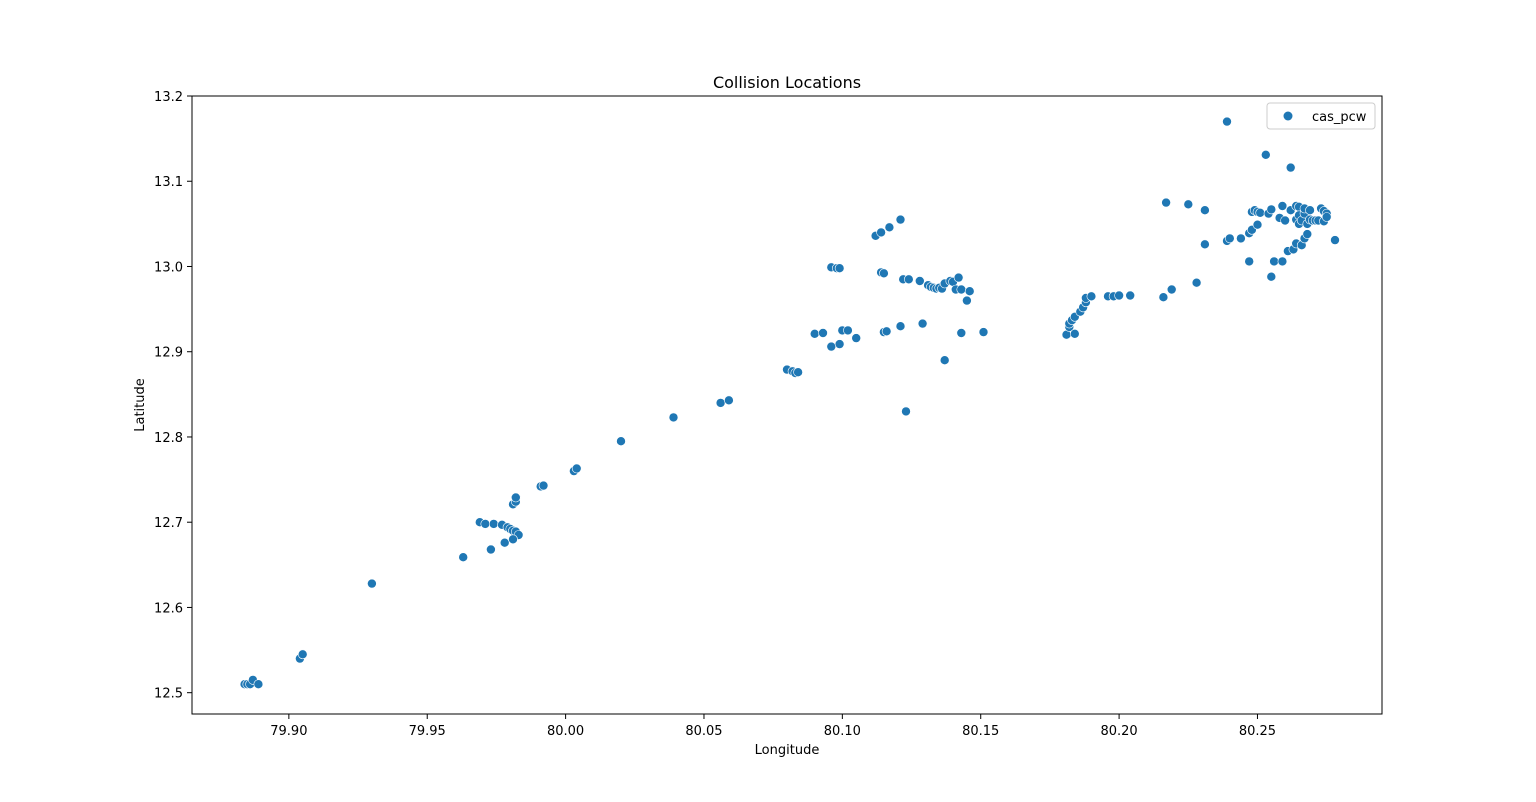 Image resolution: width=1536 pixels, height=802 pixels. What do you see at coordinates (168, 608) in the screenshot?
I see `y-tick-label: 12.6` at bounding box center [168, 608].